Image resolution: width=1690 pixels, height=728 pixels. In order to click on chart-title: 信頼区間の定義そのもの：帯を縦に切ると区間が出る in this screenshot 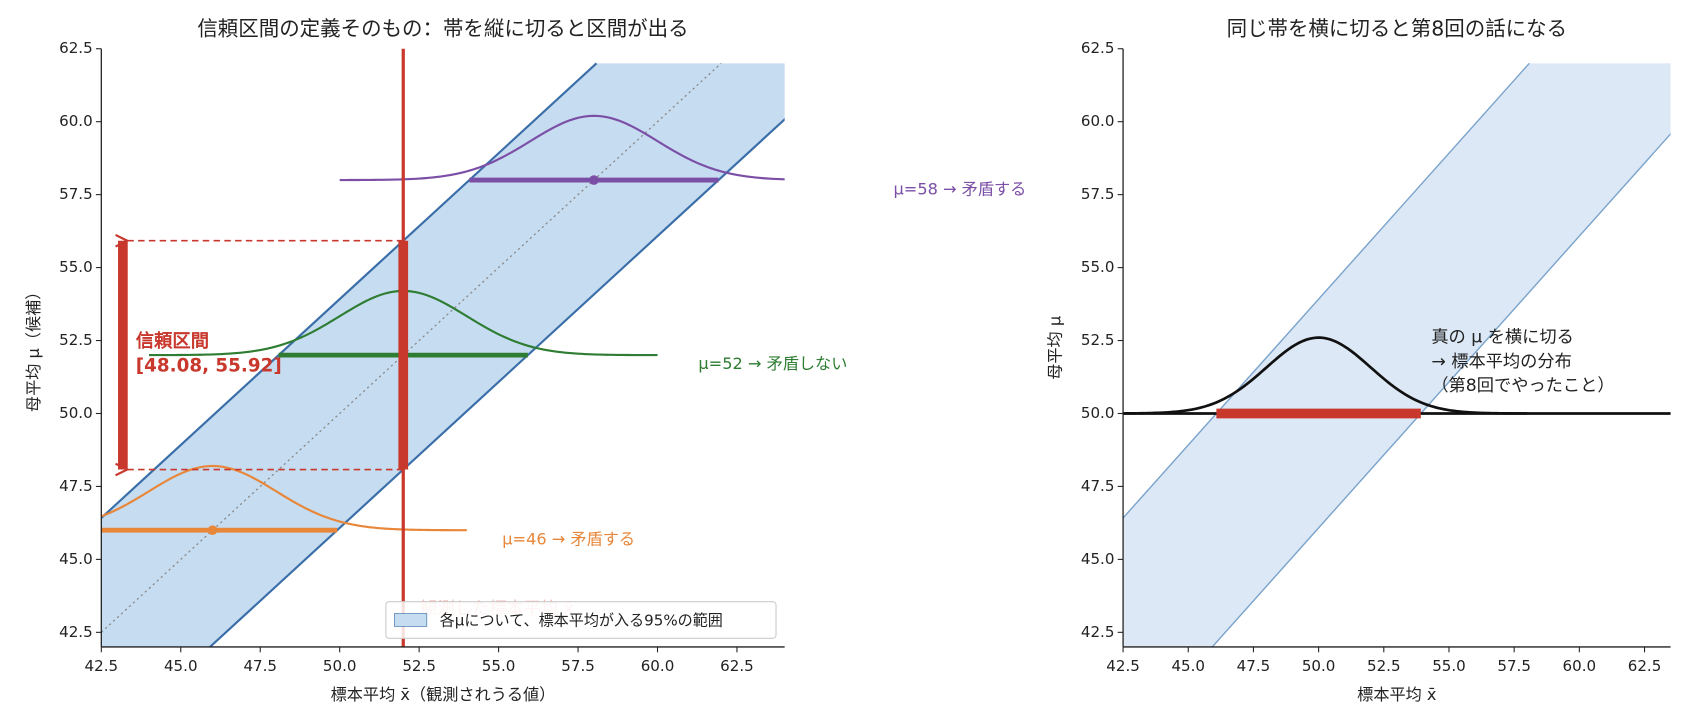, I will do `click(442, 28)`.